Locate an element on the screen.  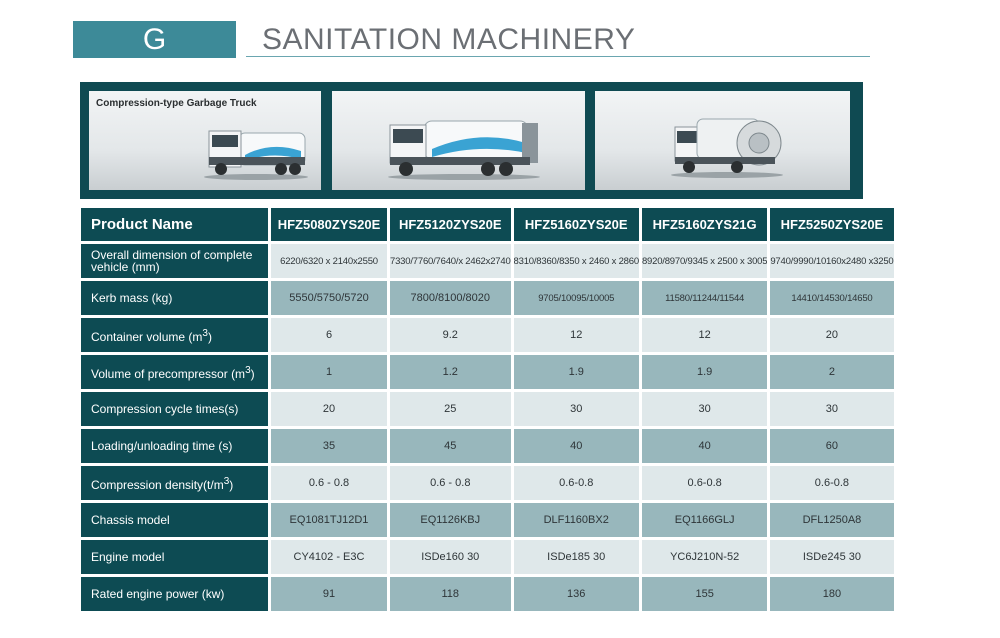
table-cell: 9705/10095/10005 is located at coordinates (576, 298).